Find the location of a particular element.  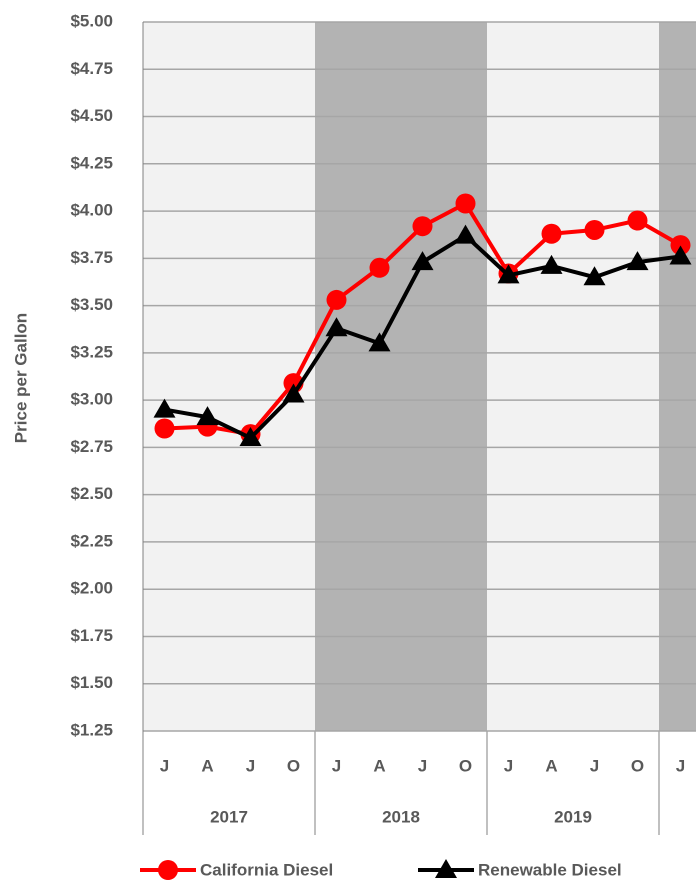

group-label: 2018 is located at coordinates (401, 816).